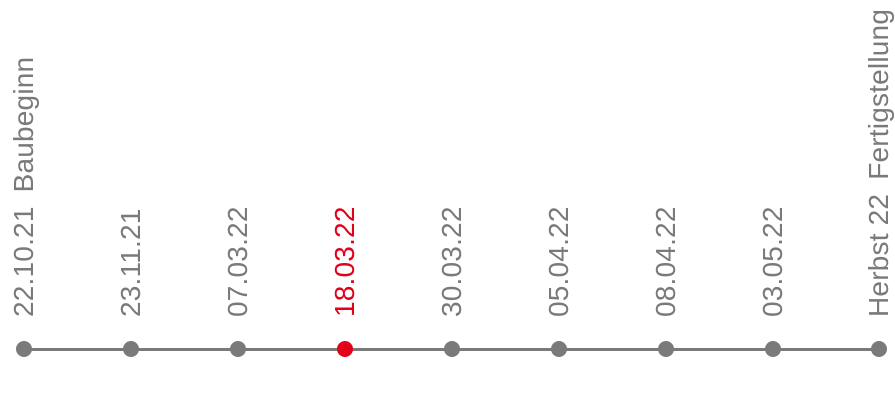  I want to click on milestone-label: Herbst 22 Fertigstellung, so click(878, 162).